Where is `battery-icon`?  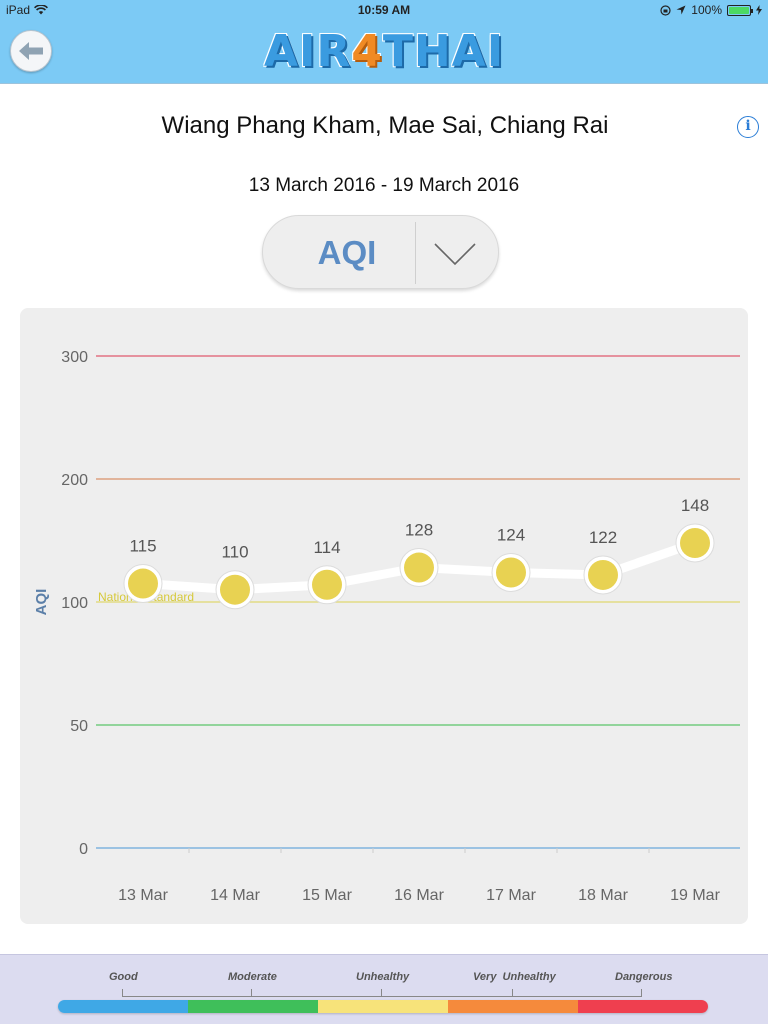 battery-icon is located at coordinates (740, 10).